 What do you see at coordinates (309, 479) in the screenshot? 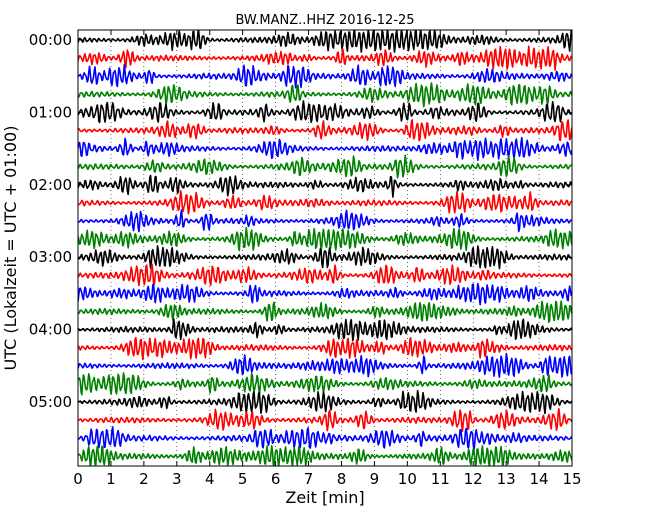
I see `x-tick-label: 7` at bounding box center [309, 479].